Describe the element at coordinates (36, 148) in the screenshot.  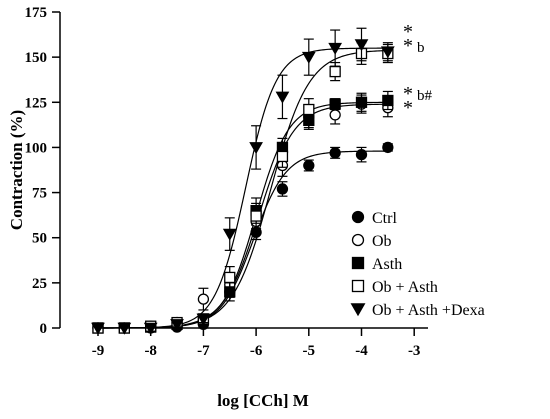
I see `y-tick-label: 100` at that location.